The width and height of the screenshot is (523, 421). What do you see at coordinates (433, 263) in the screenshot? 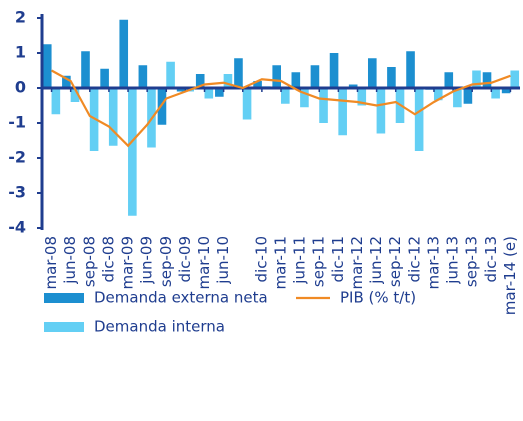
I see `x-tick-label: mar-13` at bounding box center [433, 263].